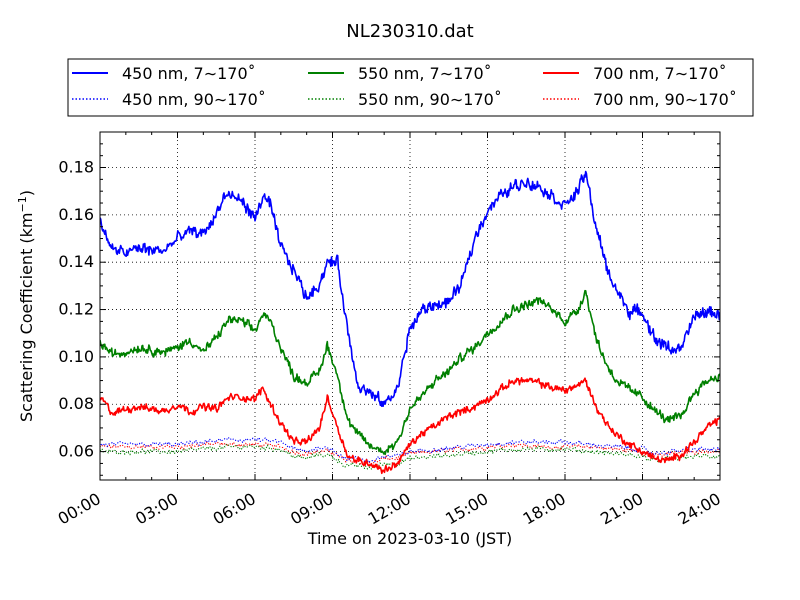 The height and width of the screenshot is (600, 800). What do you see at coordinates (189, 73) in the screenshot?
I see `legend-label: 450 nm, 7∼170˚` at bounding box center [189, 73].